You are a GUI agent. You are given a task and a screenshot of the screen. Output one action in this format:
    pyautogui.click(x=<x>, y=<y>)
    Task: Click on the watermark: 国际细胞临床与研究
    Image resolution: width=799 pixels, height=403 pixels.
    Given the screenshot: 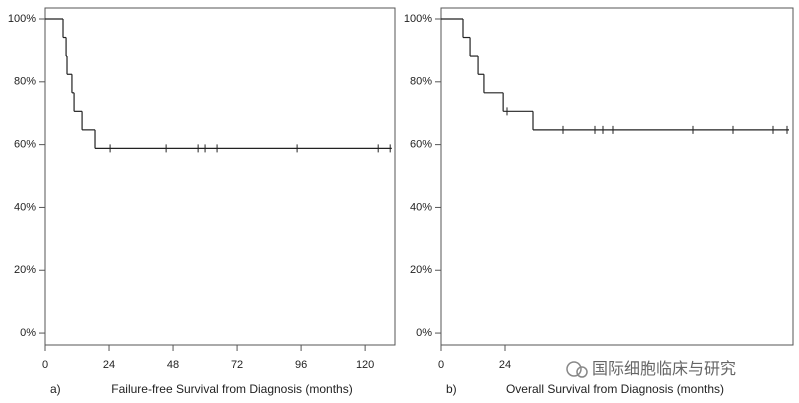 What is the action you would take?
    pyautogui.click(x=651, y=369)
    